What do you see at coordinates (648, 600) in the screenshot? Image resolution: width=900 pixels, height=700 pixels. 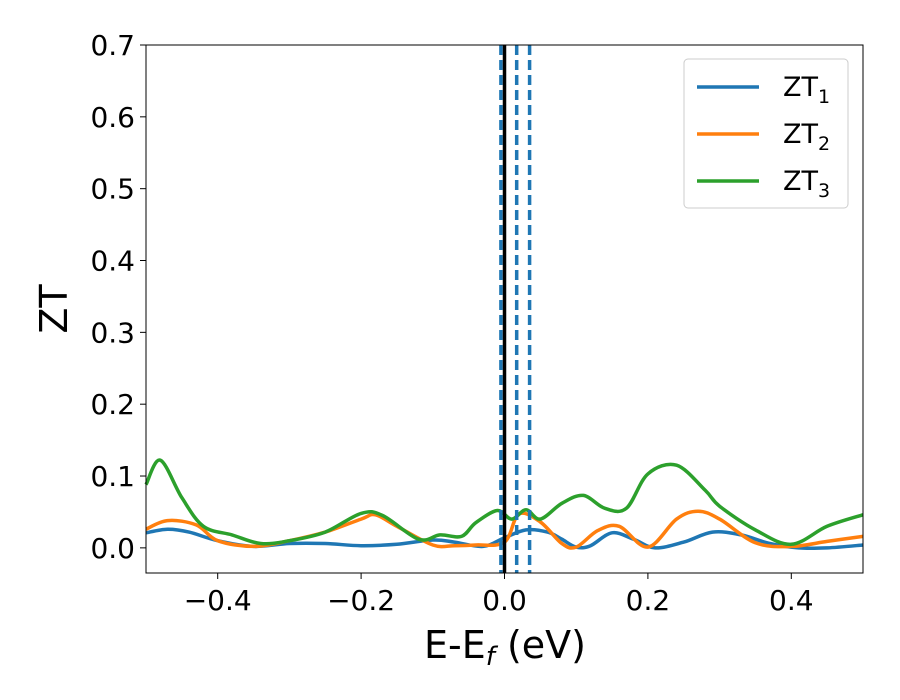 I see `x-tick-label: 0.2` at bounding box center [648, 600].